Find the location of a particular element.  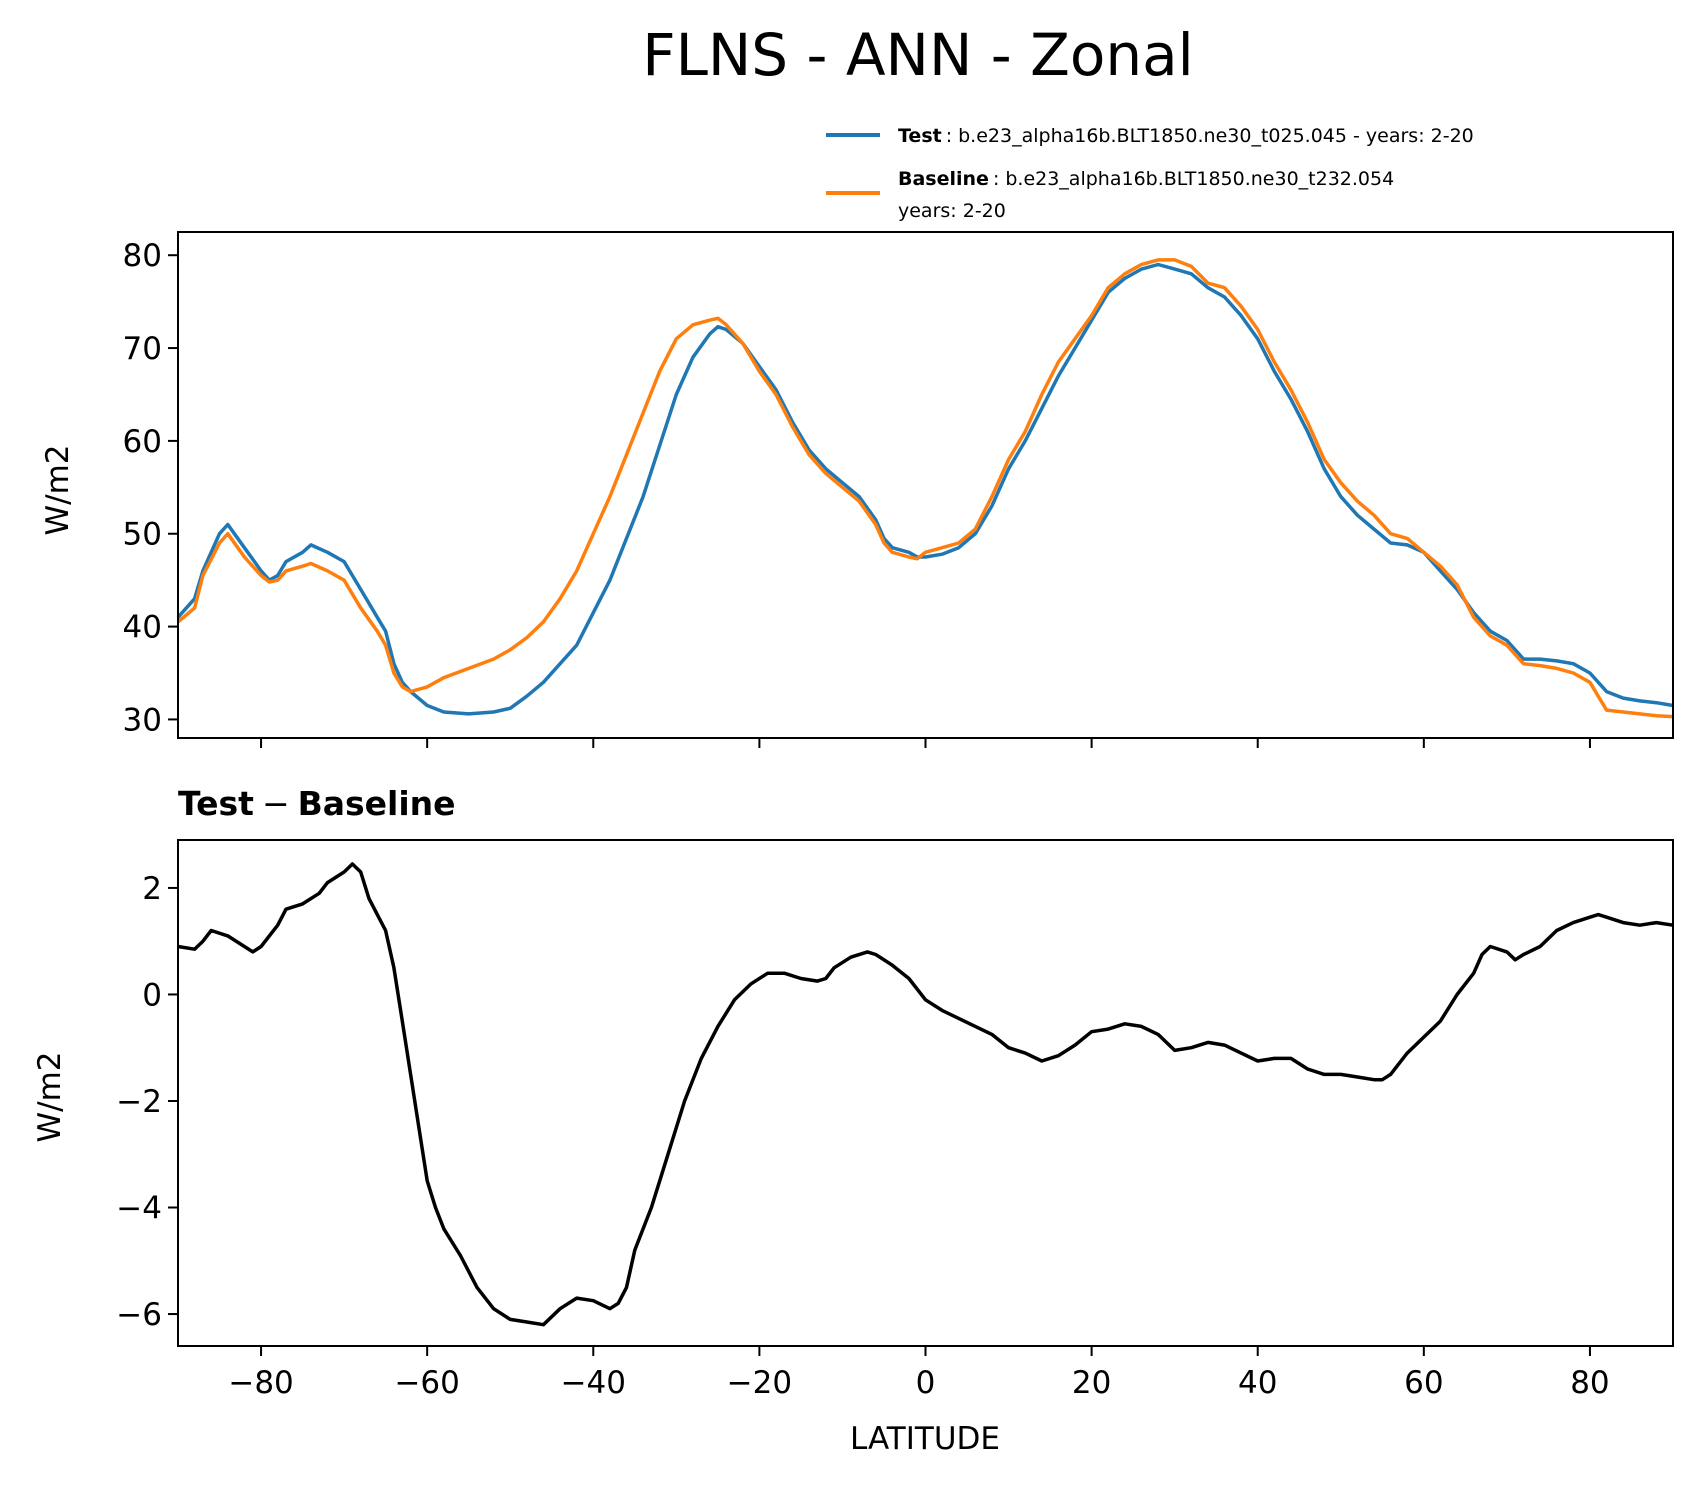

legend-label-baseline: b.e23_alpha16b.BLT1850.ne30_t232.054 is located at coordinates (1199, 179).